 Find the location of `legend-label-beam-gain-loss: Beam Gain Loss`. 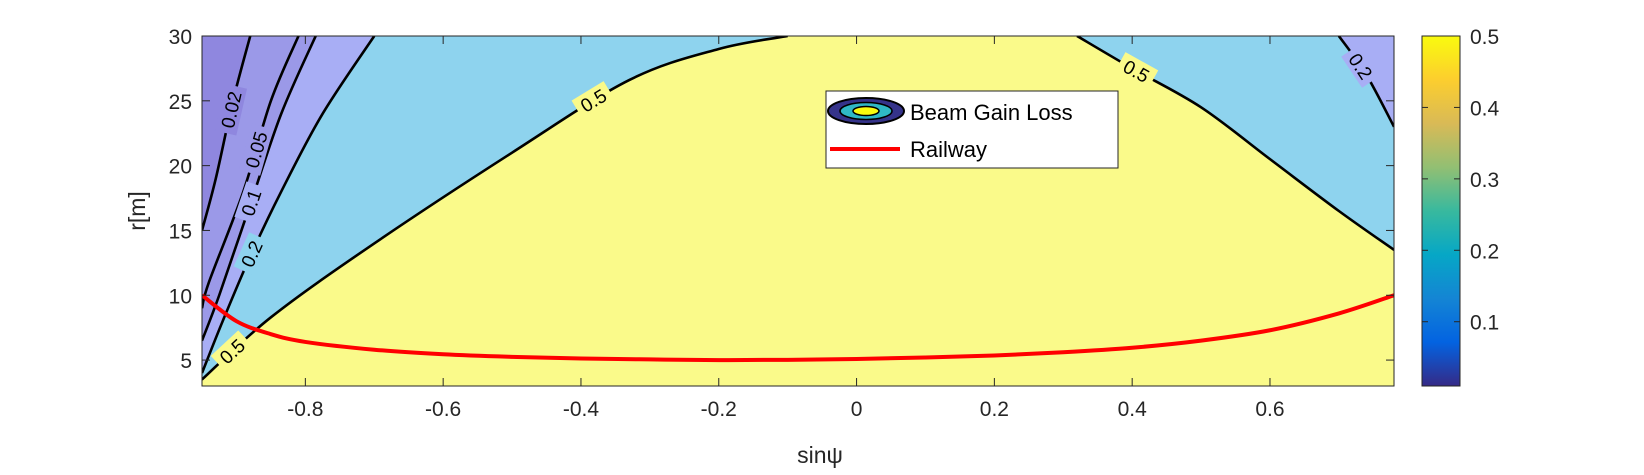

legend-label-beam-gain-loss: Beam Gain Loss is located at coordinates (991, 112).